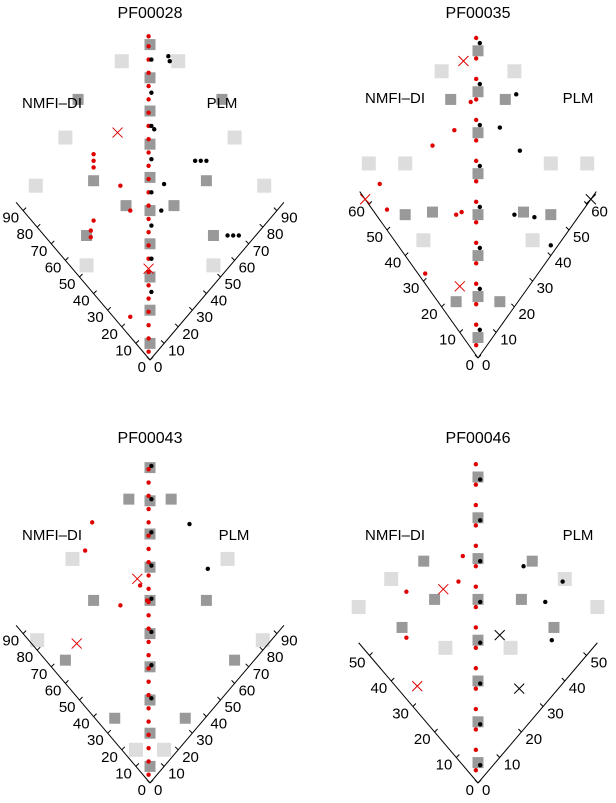  I want to click on tick-label: 70, so click(39, 674).